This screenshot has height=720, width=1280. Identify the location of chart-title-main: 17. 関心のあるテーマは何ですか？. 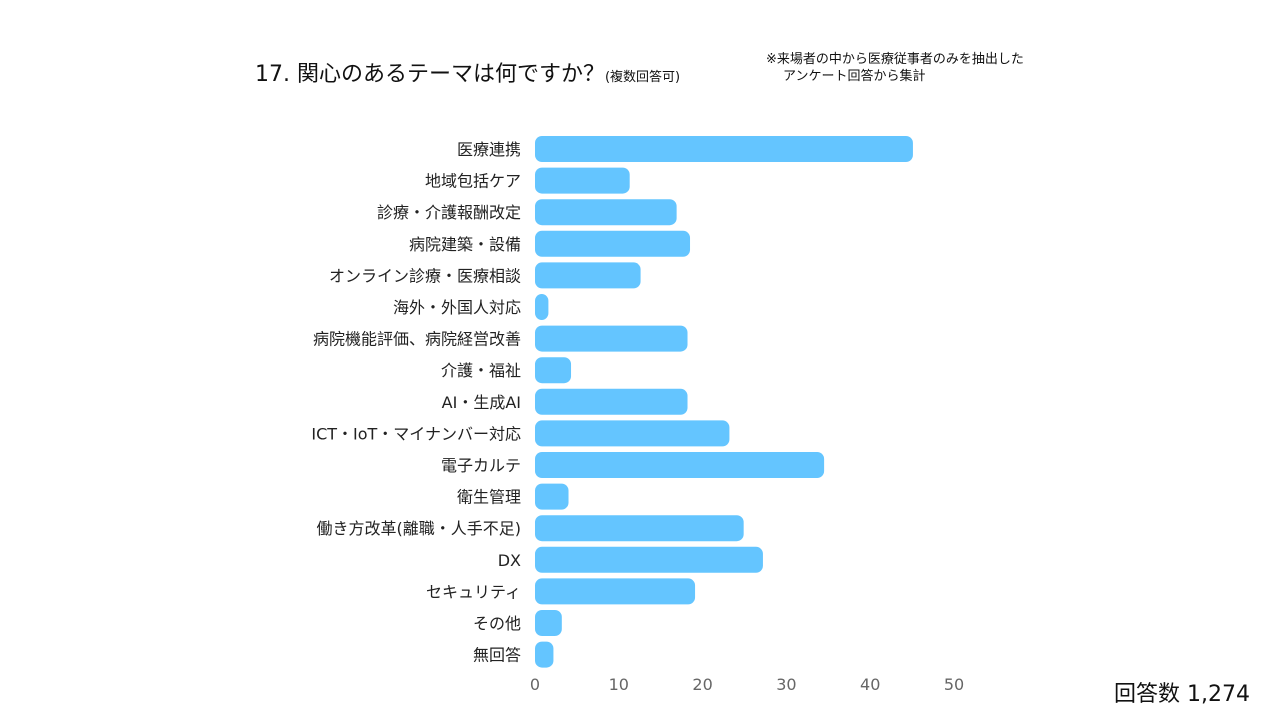
(430, 74).